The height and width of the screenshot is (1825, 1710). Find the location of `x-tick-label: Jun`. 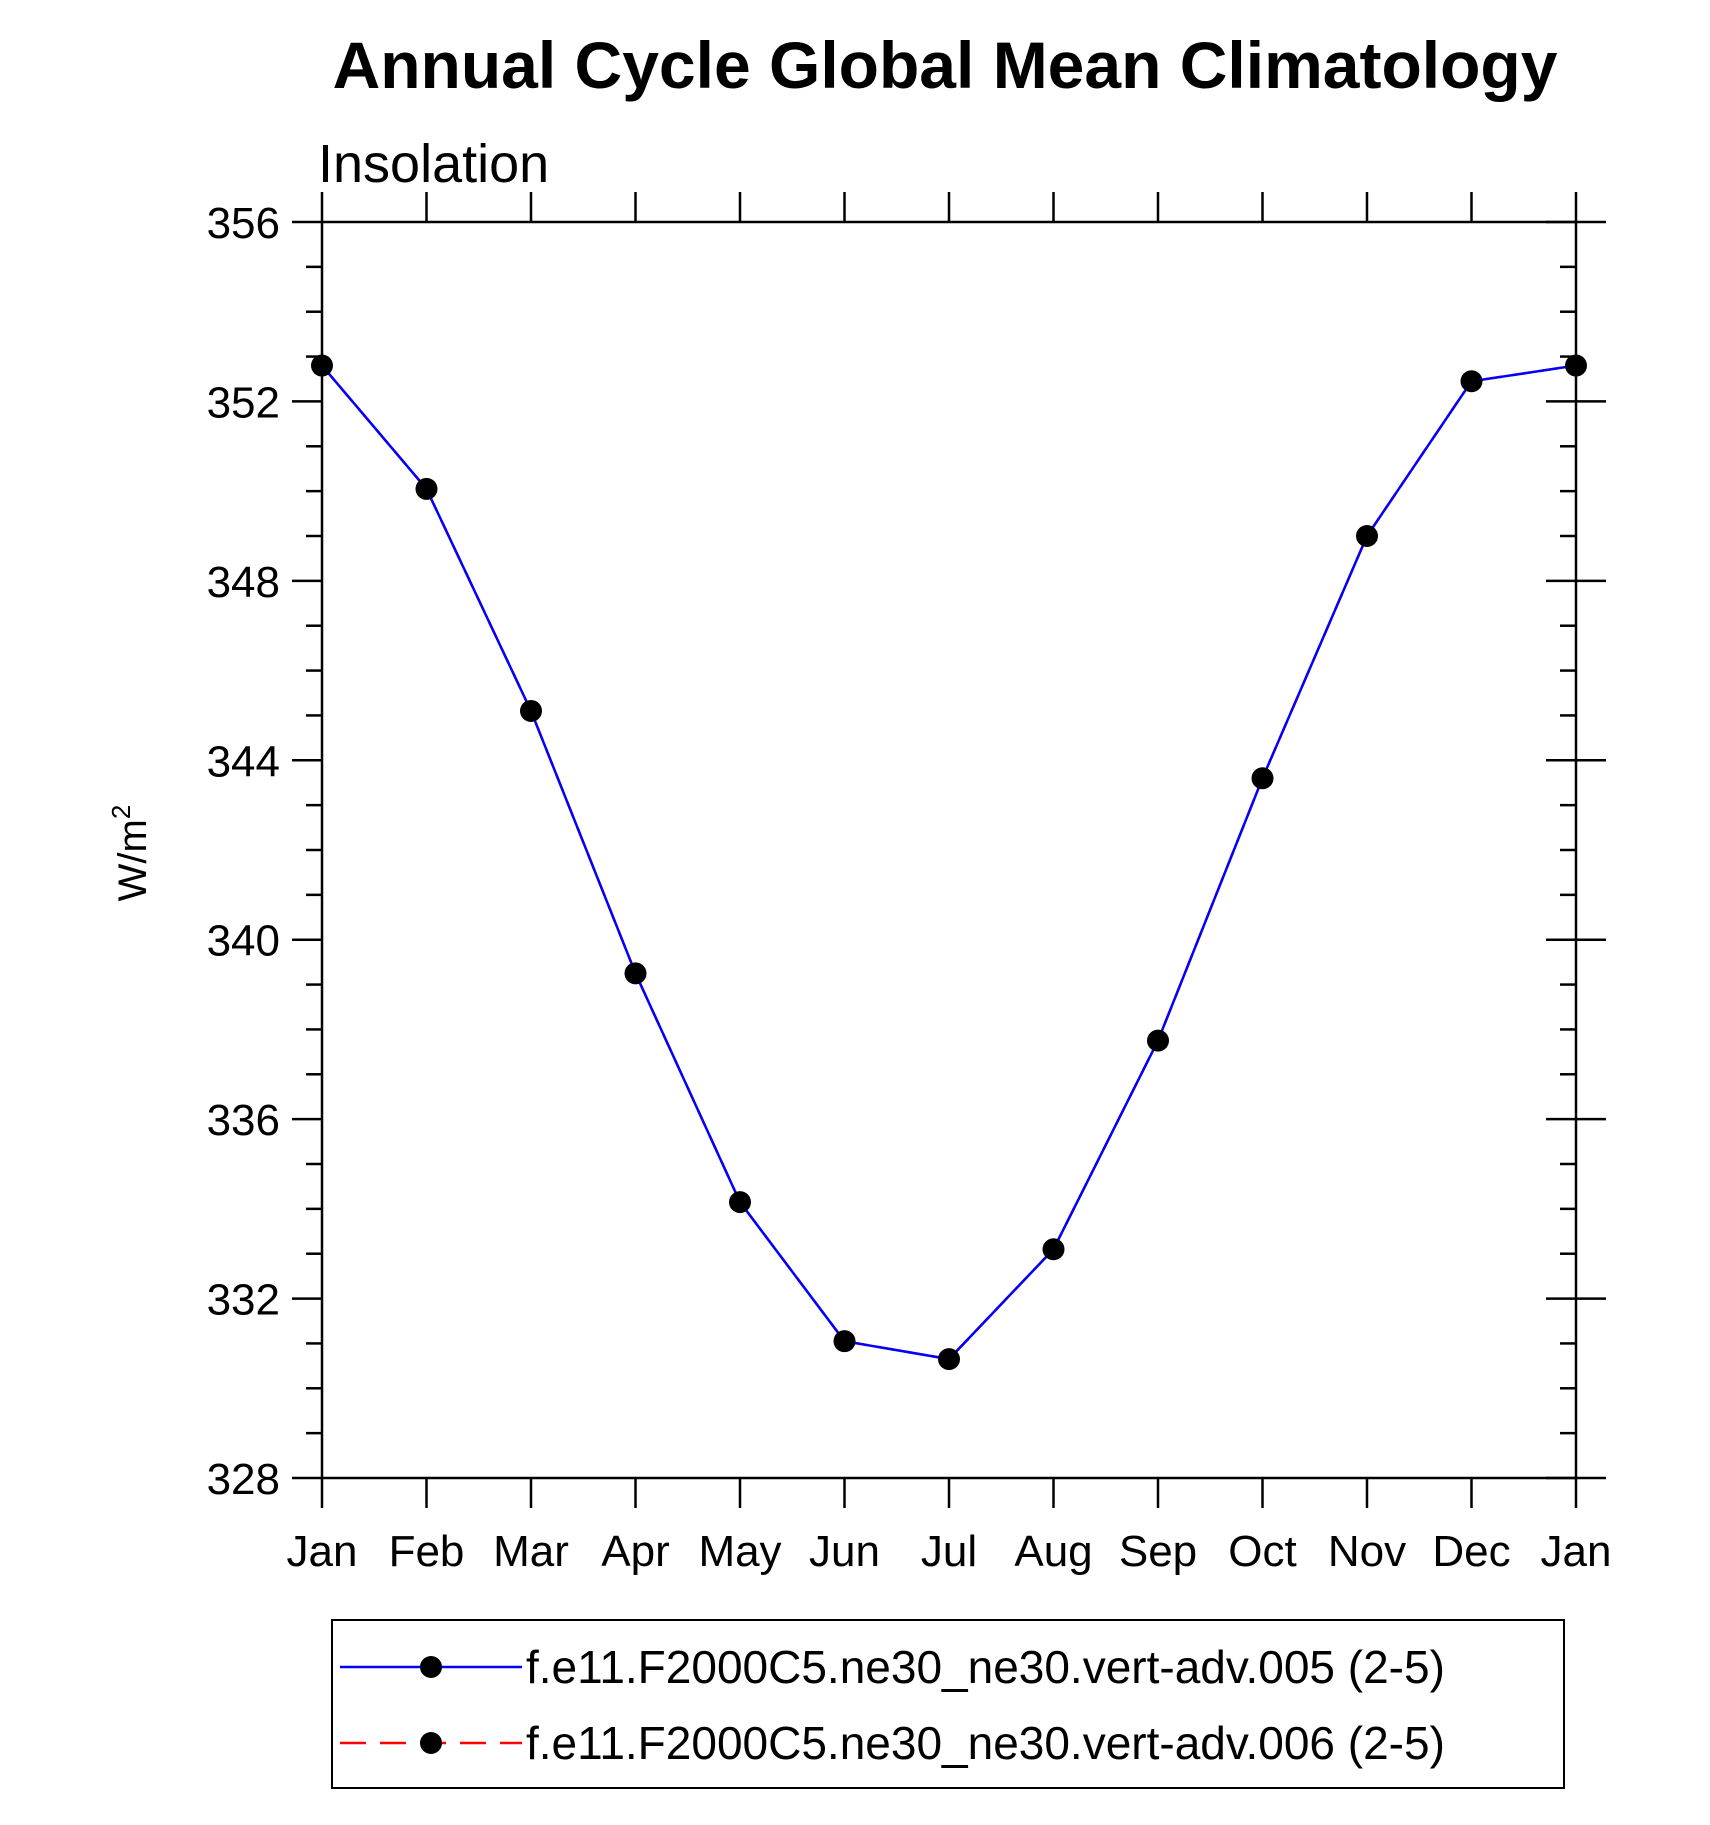

x-tick-label: Jun is located at coordinates (844, 1551).